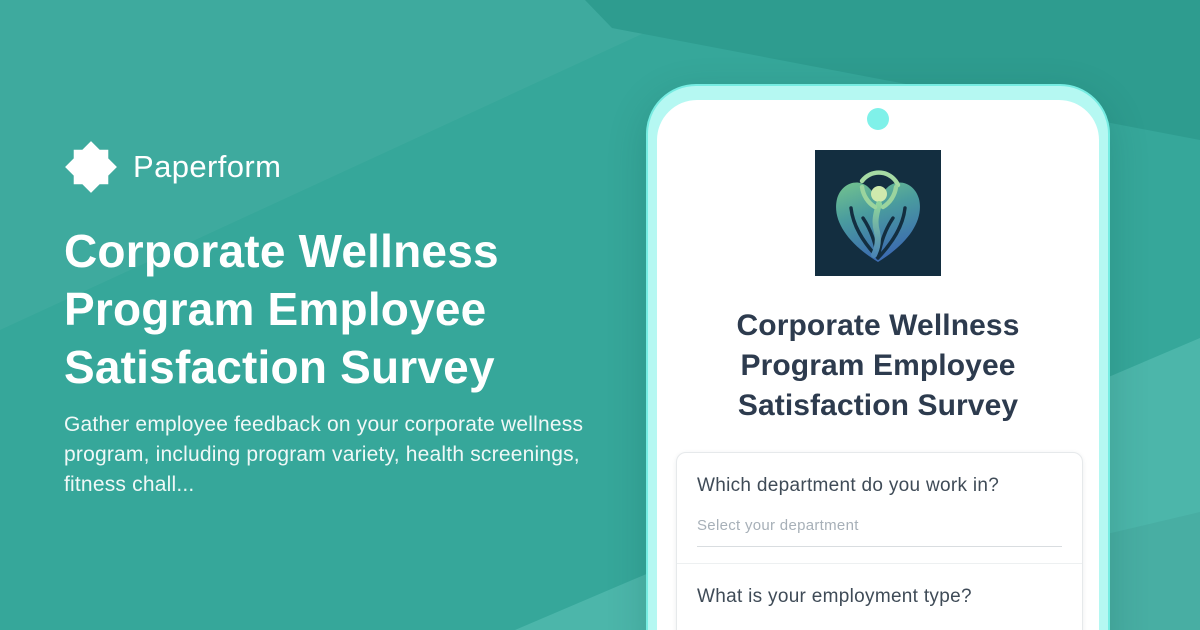 This screenshot has height=630, width=1200. I want to click on form-title-line: Program Employee, so click(878, 365).